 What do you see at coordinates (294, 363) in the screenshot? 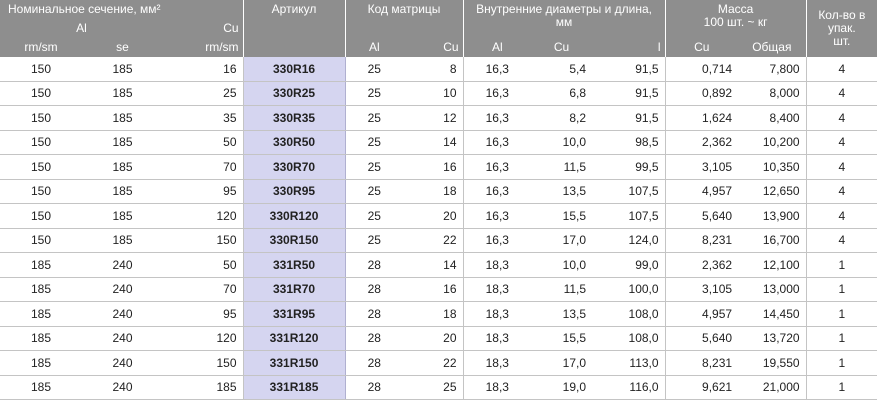
I see `article-cell: 331R150` at bounding box center [294, 363].